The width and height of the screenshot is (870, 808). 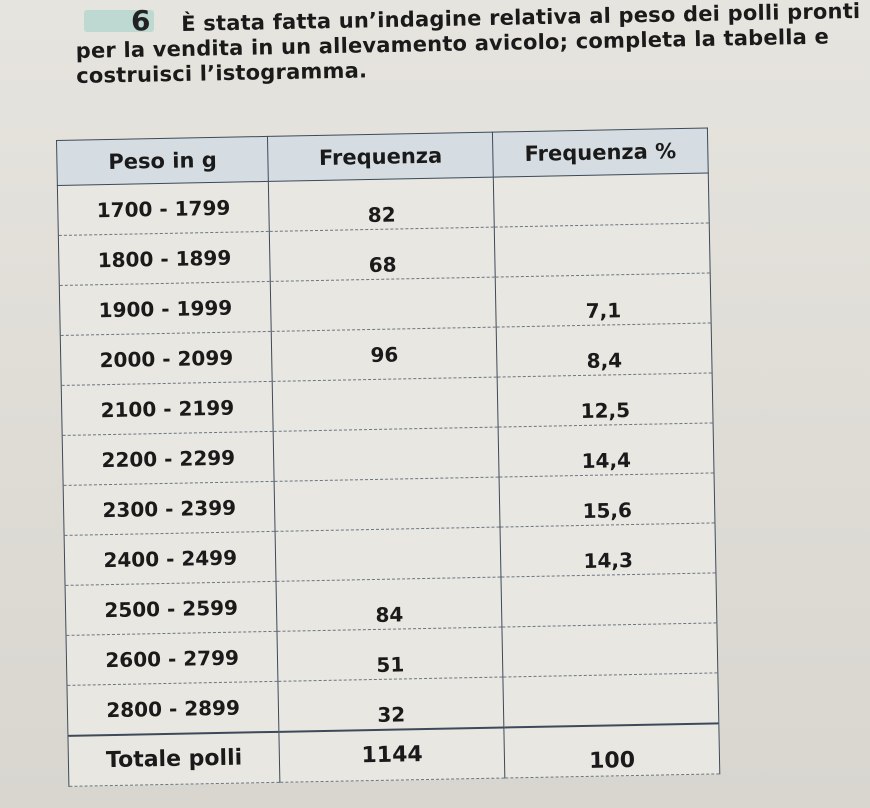 What do you see at coordinates (391, 704) in the screenshot?
I see `cell-frequenza: 32` at bounding box center [391, 704].